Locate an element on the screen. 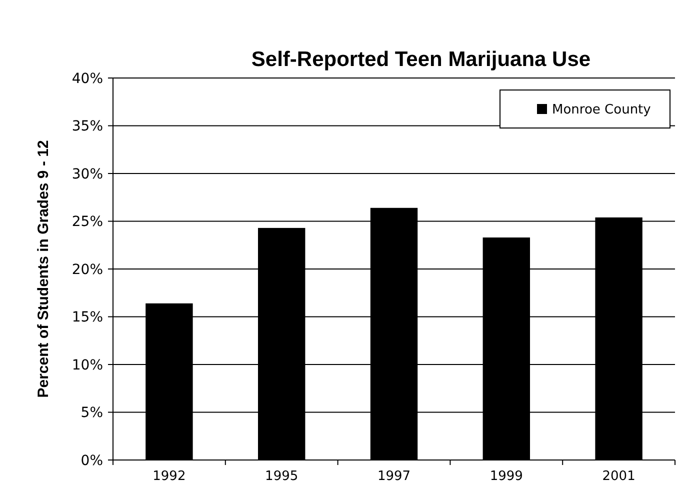 Image resolution: width=695 pixels, height=487 pixels. x-tick-label: 1992 is located at coordinates (169, 476).